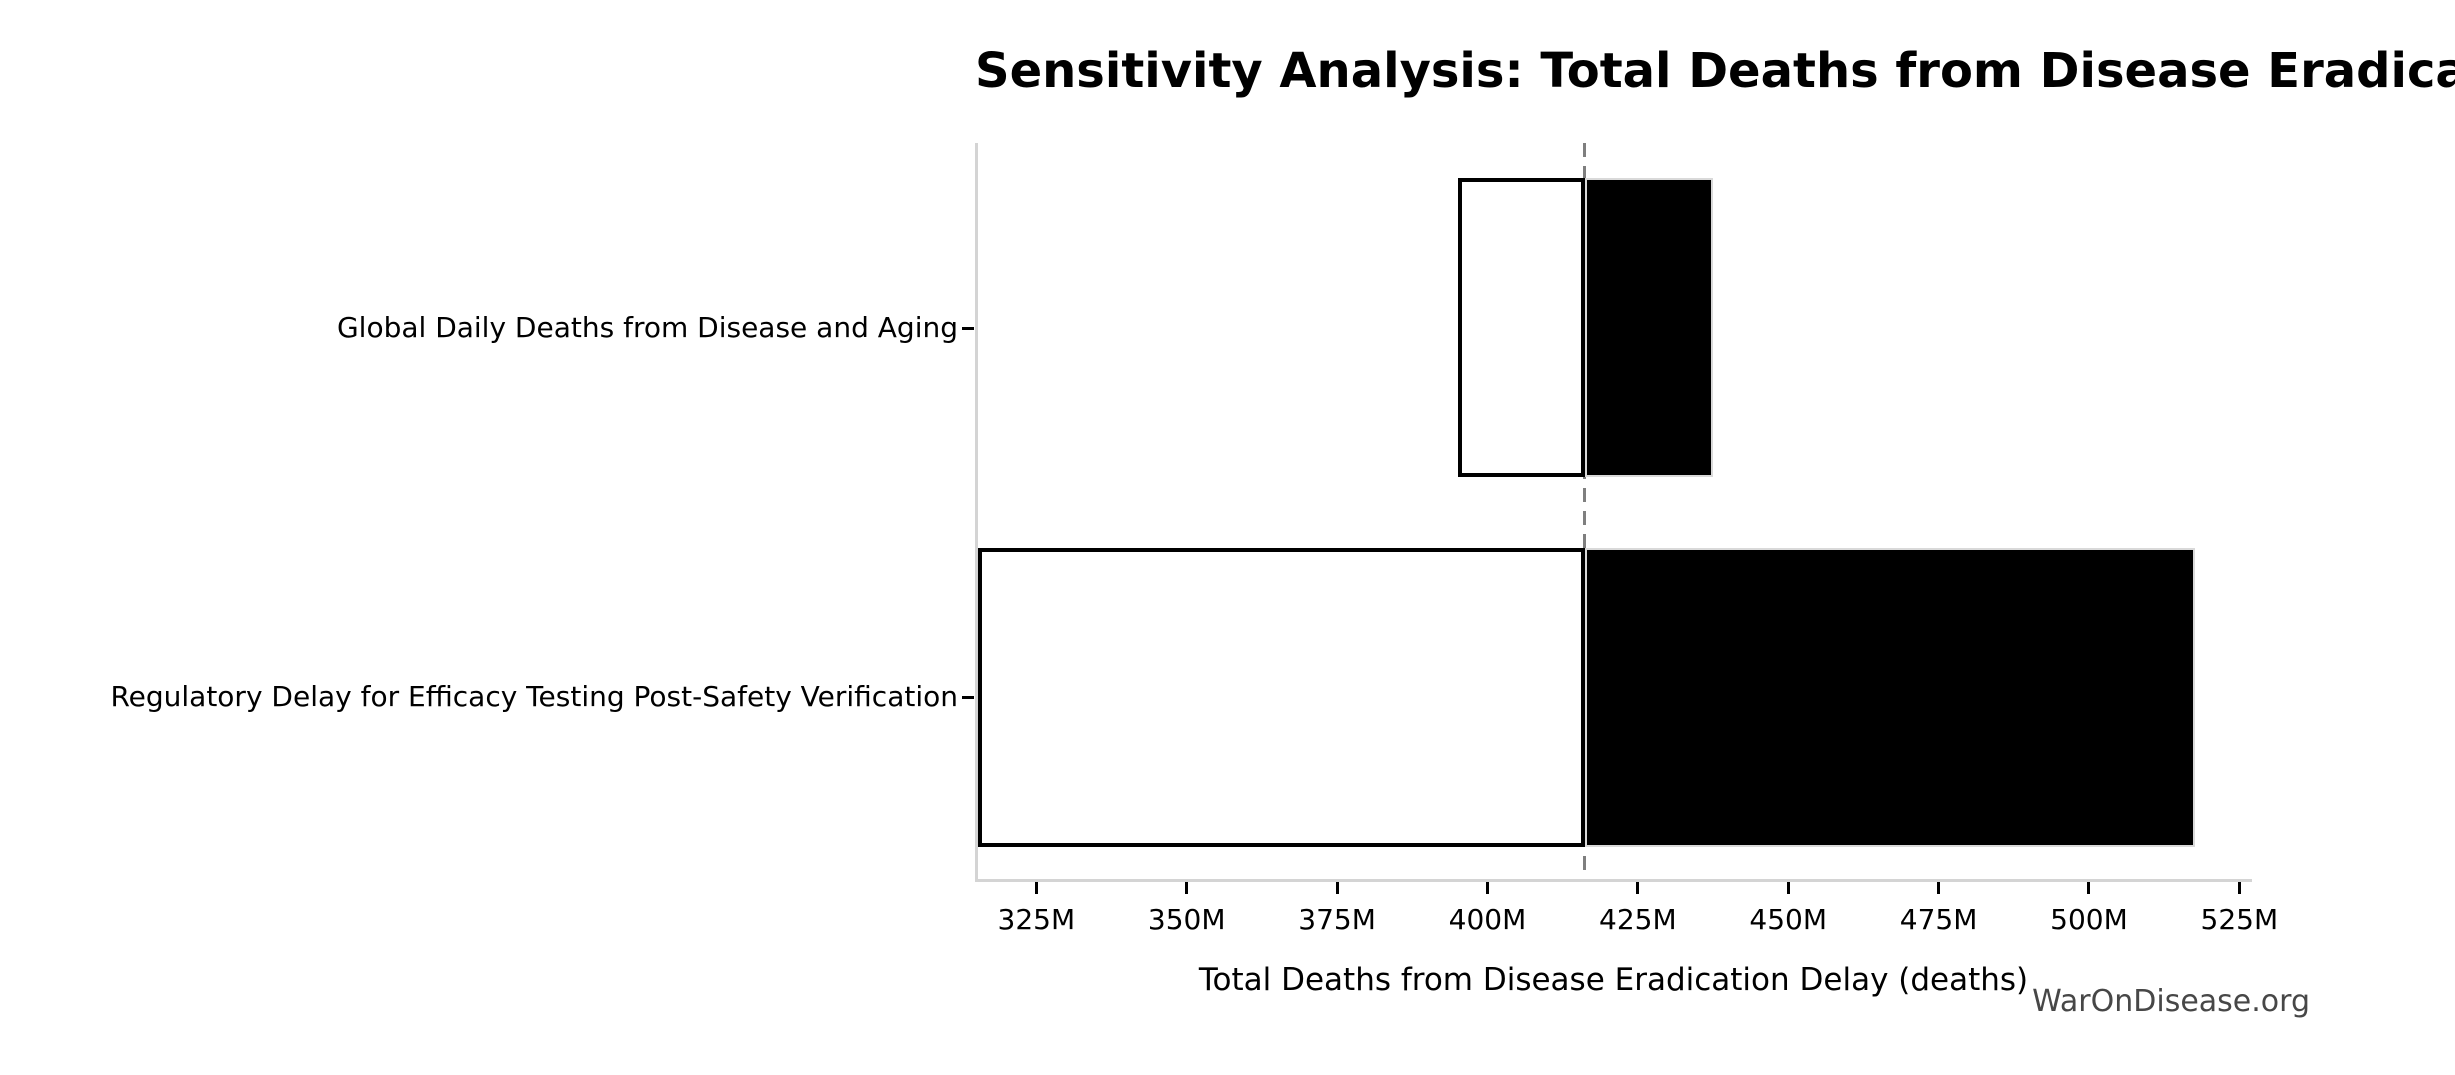 This screenshot has height=1075, width=2455. I want to click on x-tick-label: 425M, so click(1638, 919).